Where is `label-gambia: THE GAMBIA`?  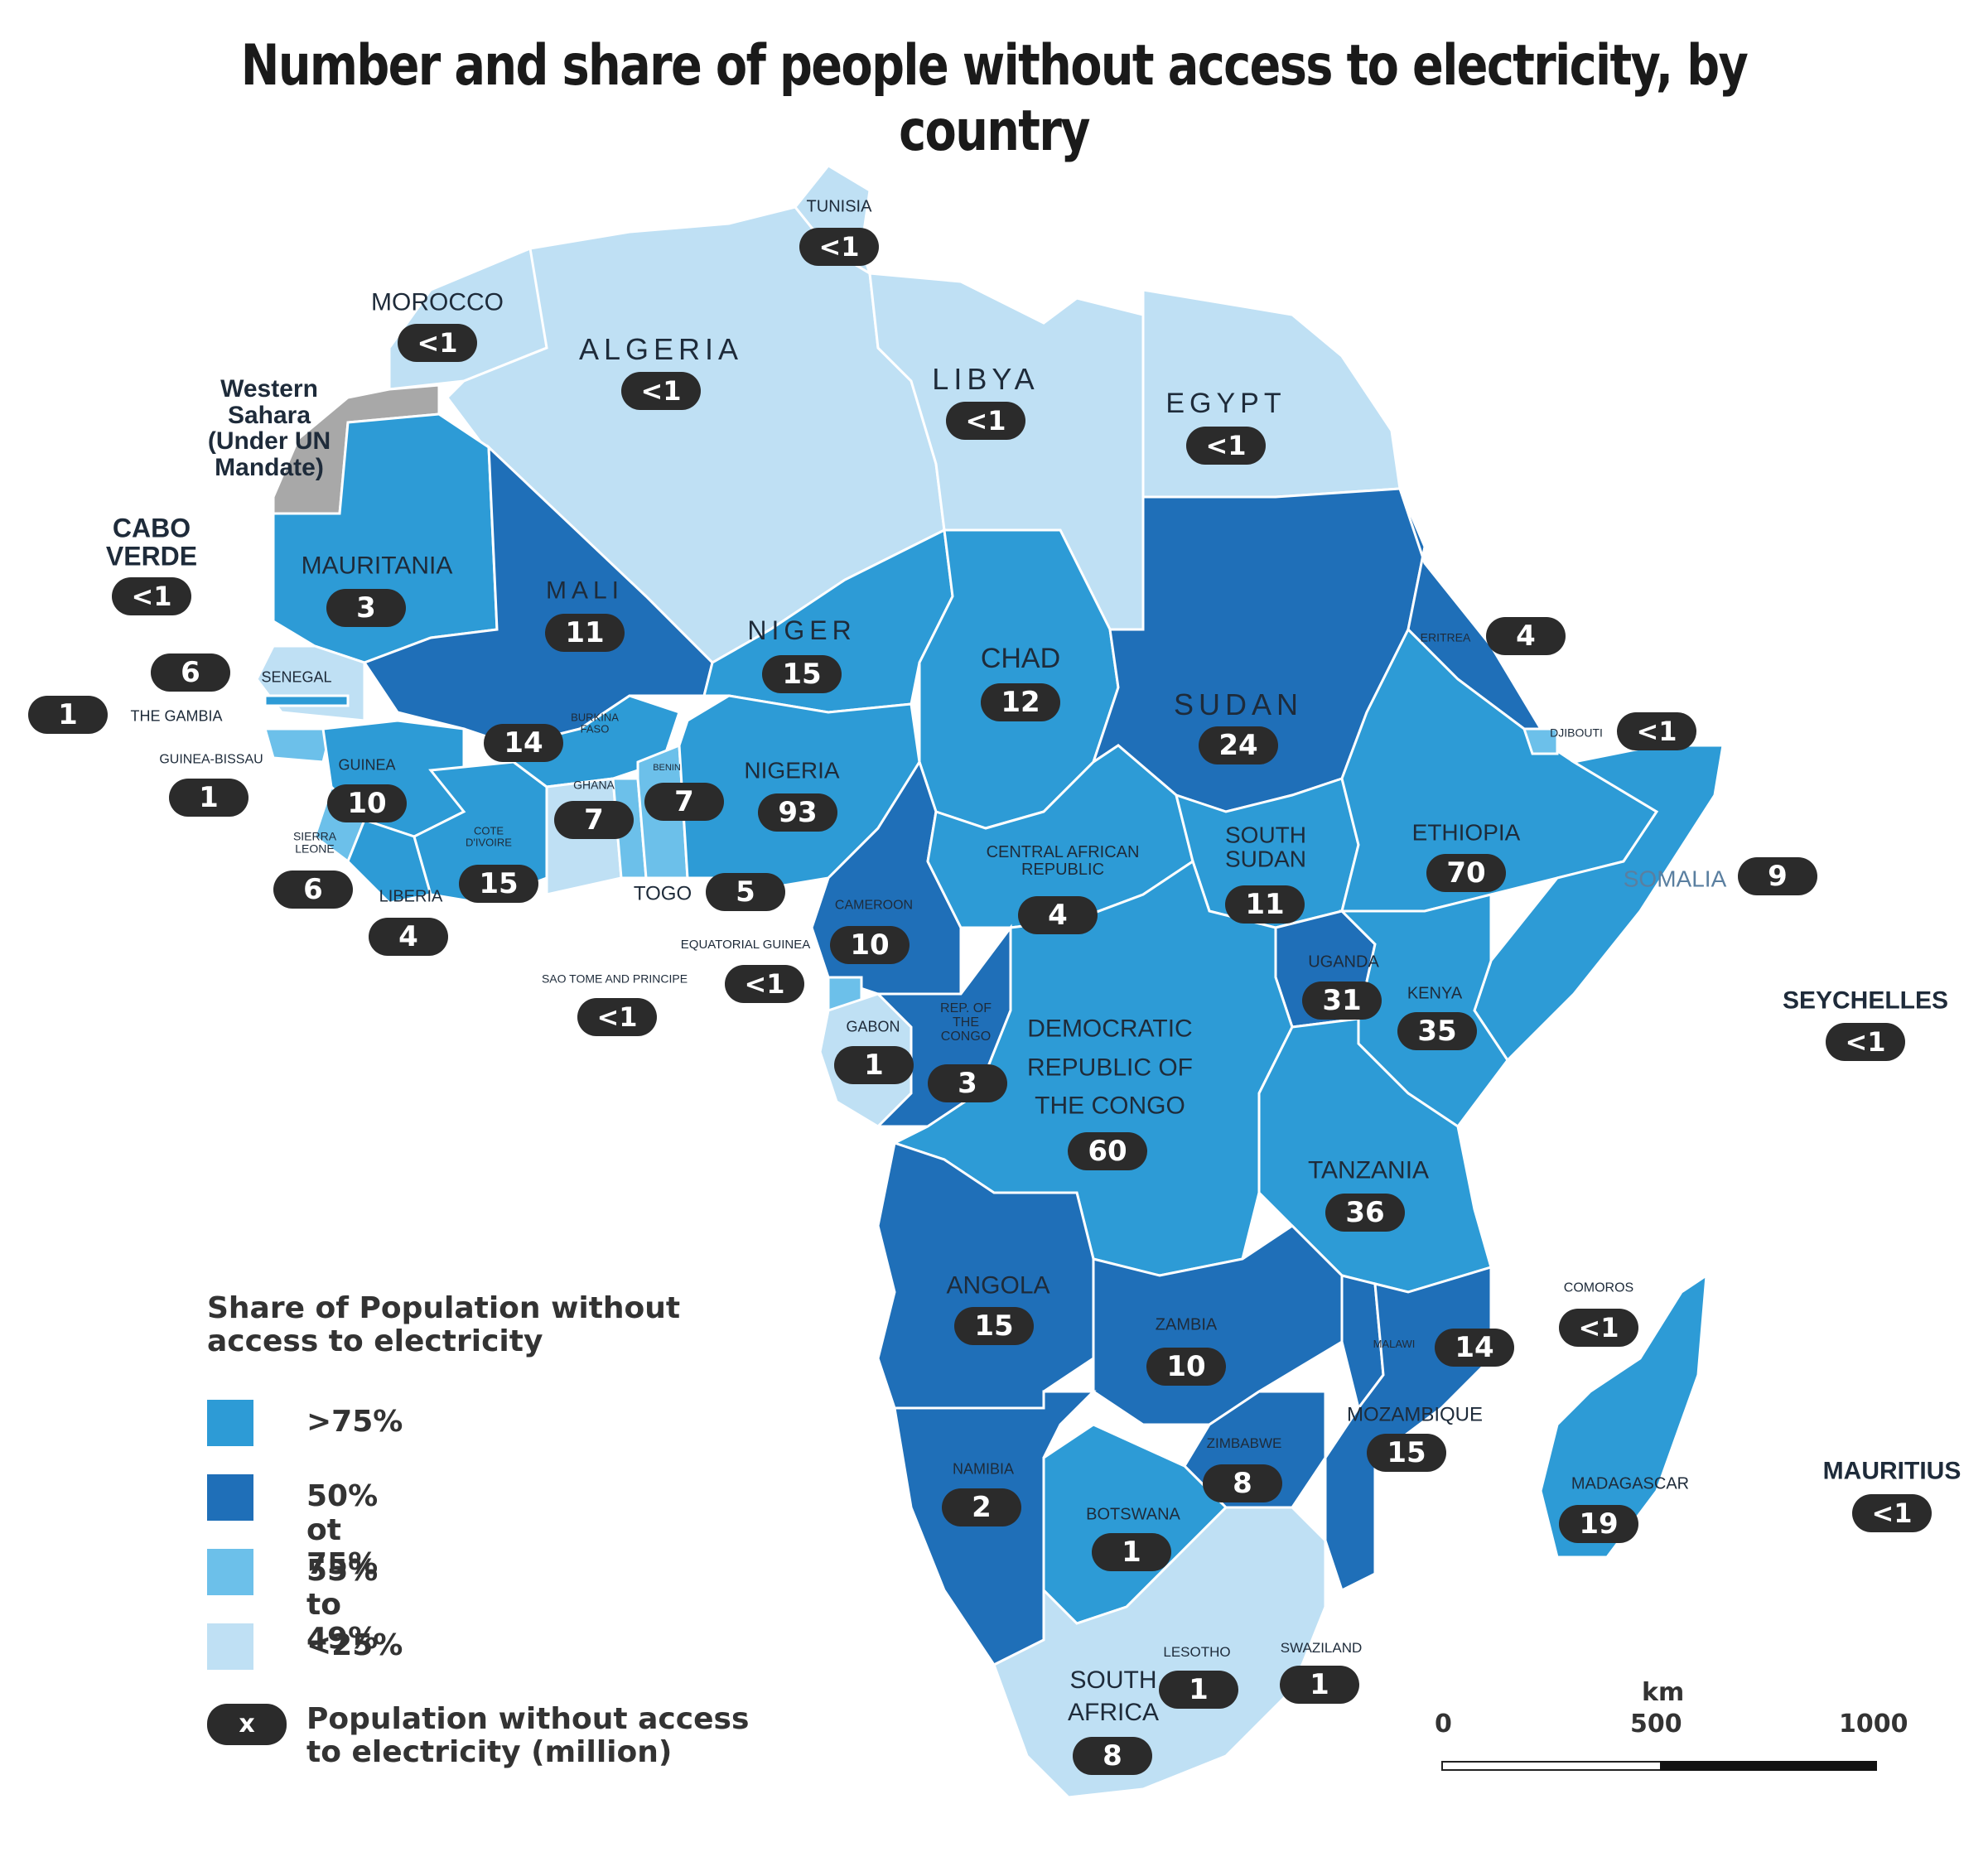 label-gambia: THE GAMBIA is located at coordinates (176, 716).